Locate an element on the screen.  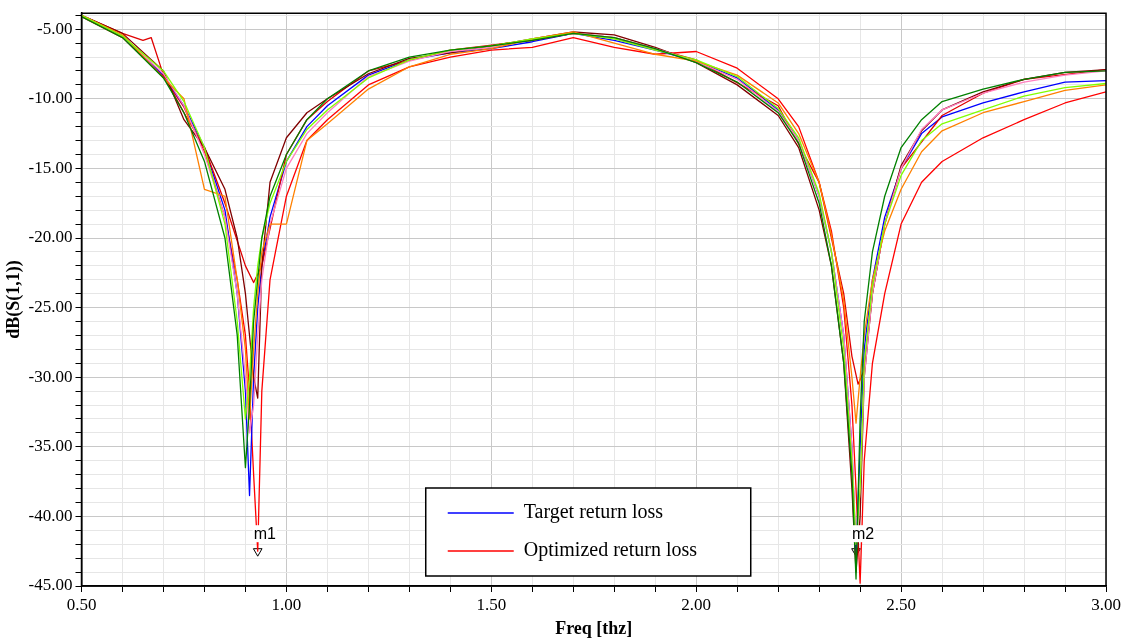
y-tick-label: -5.00 is located at coordinates (55, 28).